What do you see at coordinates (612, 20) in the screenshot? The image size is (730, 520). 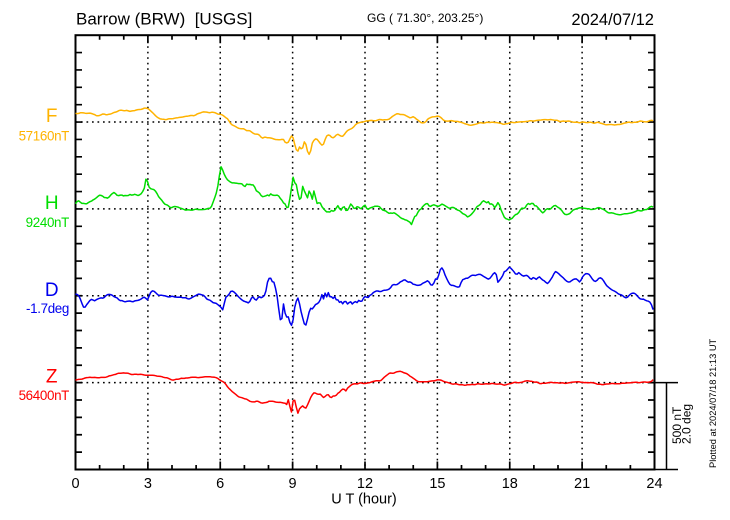 I see `svg-text: 2024/07/12` at bounding box center [612, 20].